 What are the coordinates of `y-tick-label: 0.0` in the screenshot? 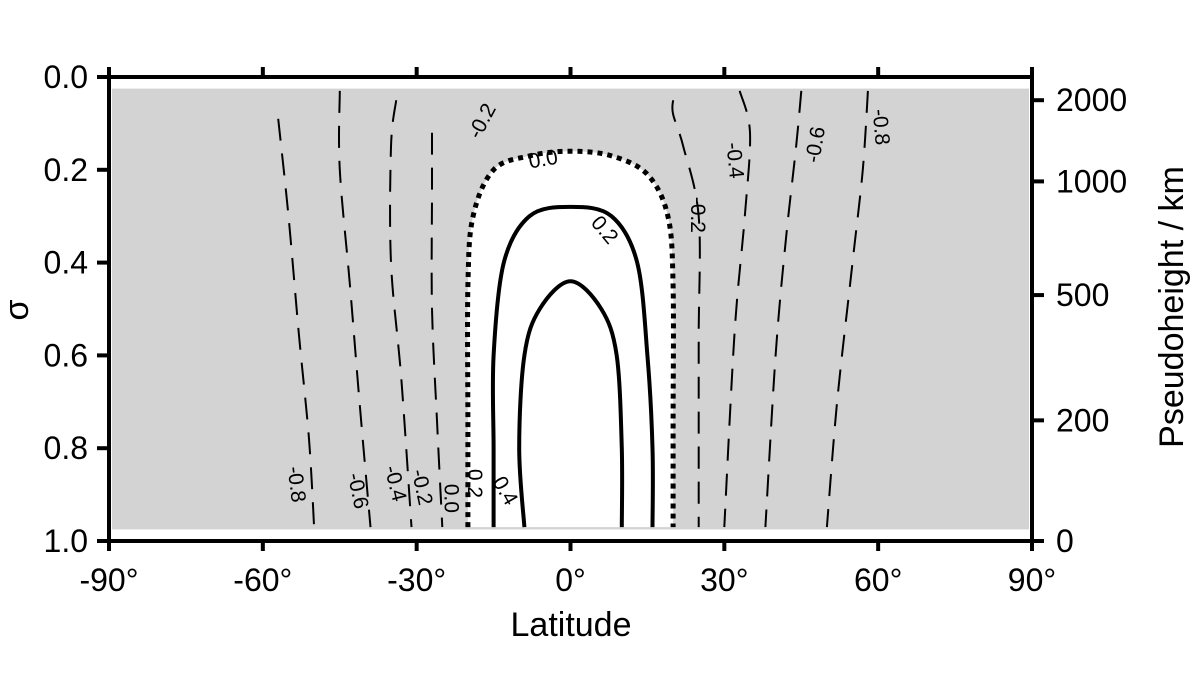 It's located at (66, 77).